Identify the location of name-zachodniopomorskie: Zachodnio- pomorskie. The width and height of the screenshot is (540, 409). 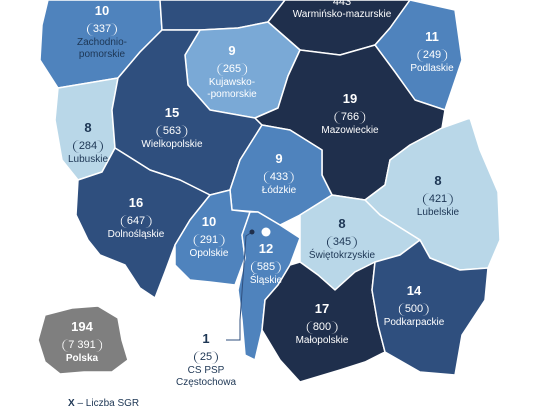
(102, 48).